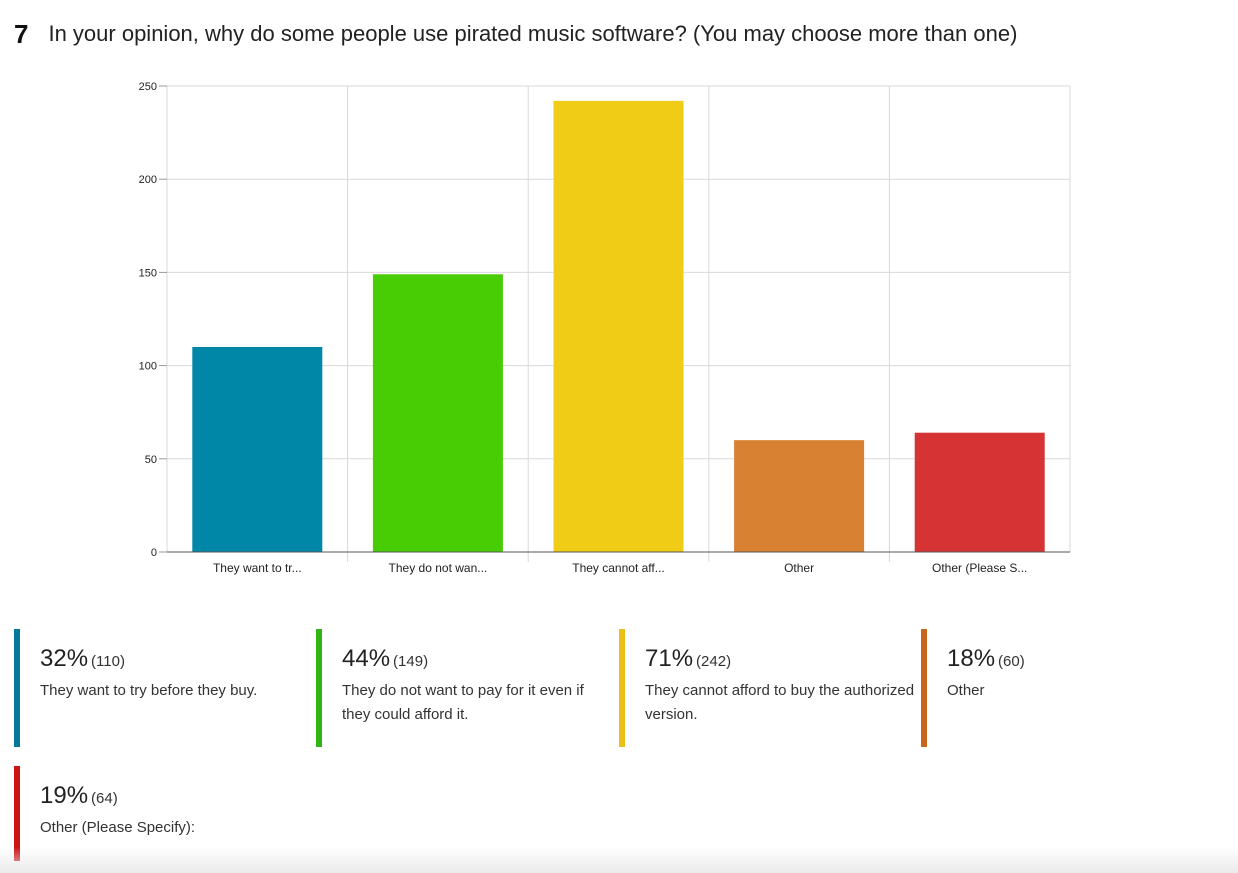 The width and height of the screenshot is (1238, 873). Describe the element at coordinates (148, 180) in the screenshot. I see `y-tick-label: 200` at that location.